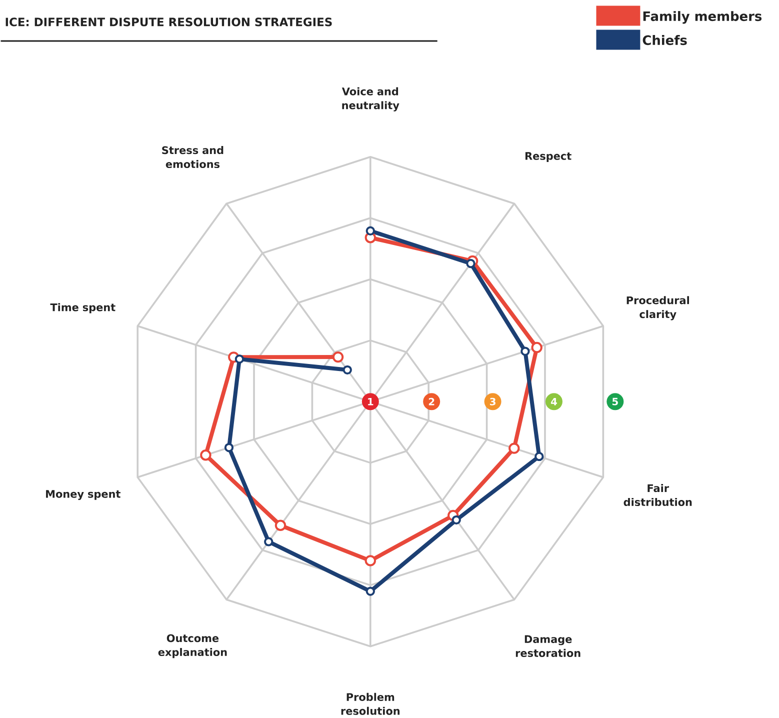 The width and height of the screenshot is (779, 718). Describe the element at coordinates (702, 17) in the screenshot. I see `legend-label: Family members` at that location.